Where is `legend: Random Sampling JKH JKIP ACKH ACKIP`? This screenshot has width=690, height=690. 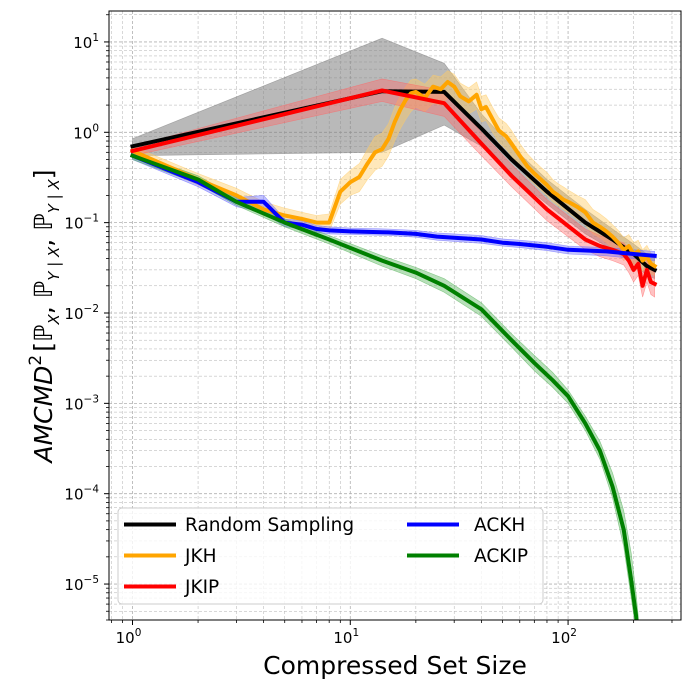
legend: Random Sampling JKH JKIP ACKH ACKIP is located at coordinates (330, 556).